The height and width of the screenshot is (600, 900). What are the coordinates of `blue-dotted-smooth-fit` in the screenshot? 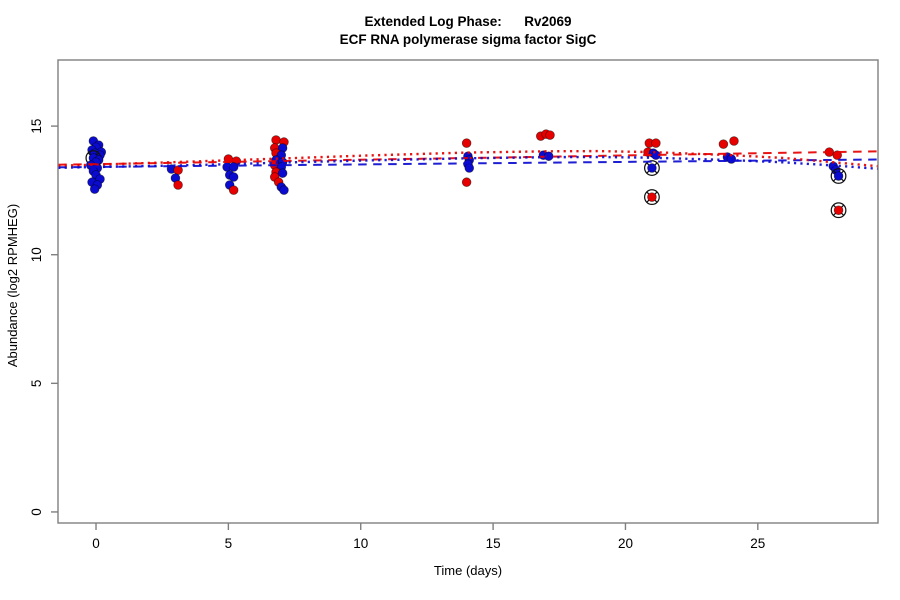 It's located at (468, 162).